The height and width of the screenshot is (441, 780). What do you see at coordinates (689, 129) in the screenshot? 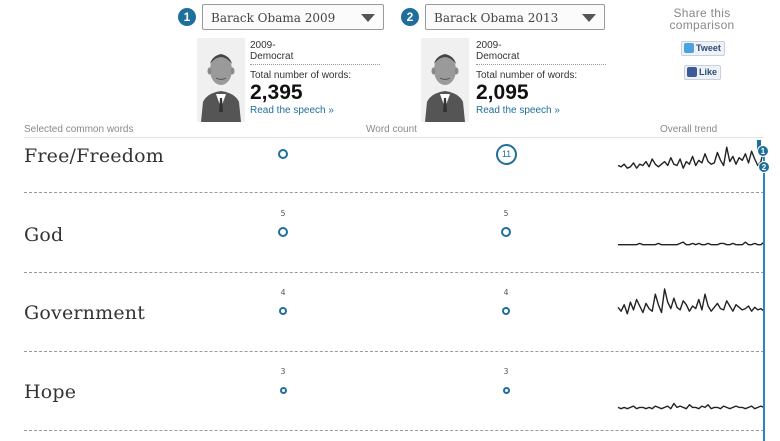
I see `column-header-overall-trend: Overall trend` at bounding box center [689, 129].